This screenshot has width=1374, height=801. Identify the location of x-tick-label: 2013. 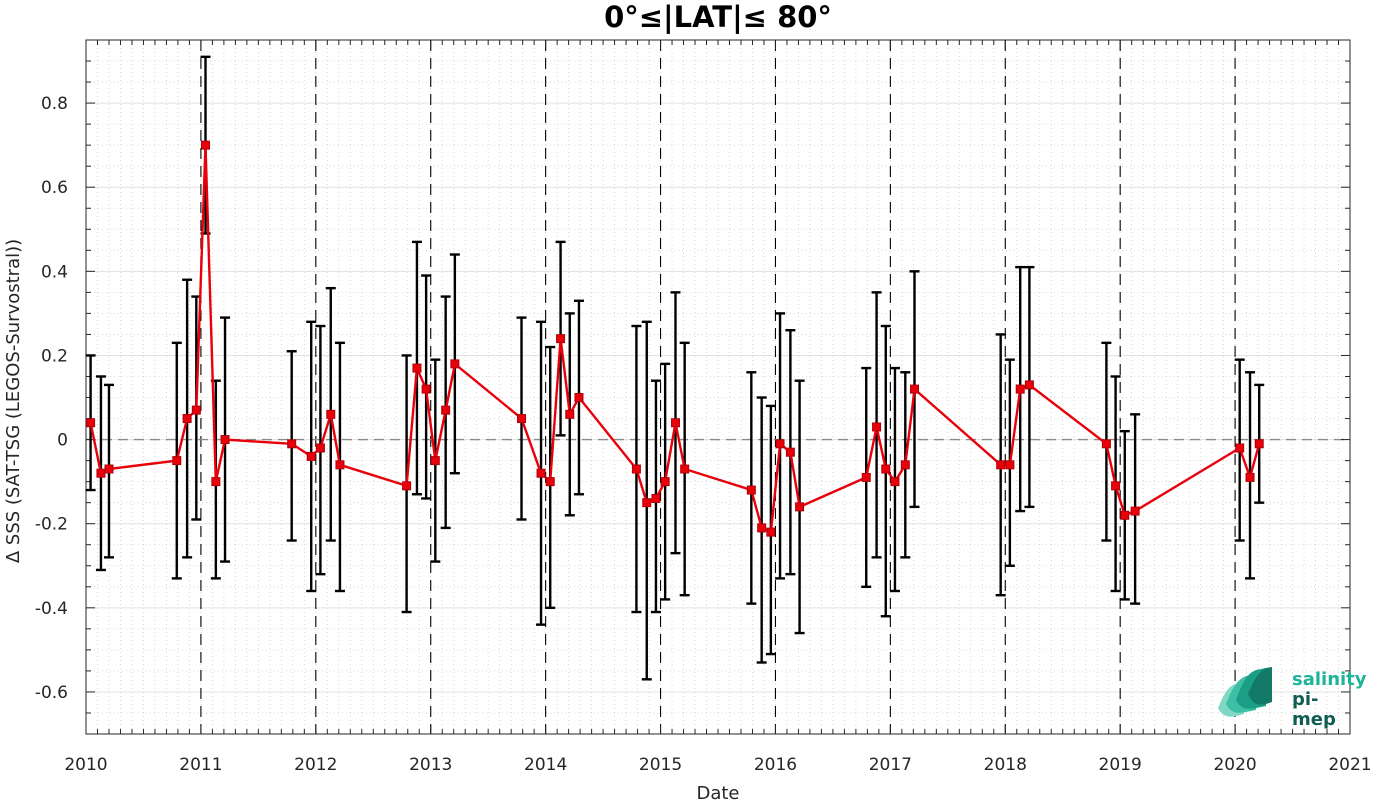
(430, 765).